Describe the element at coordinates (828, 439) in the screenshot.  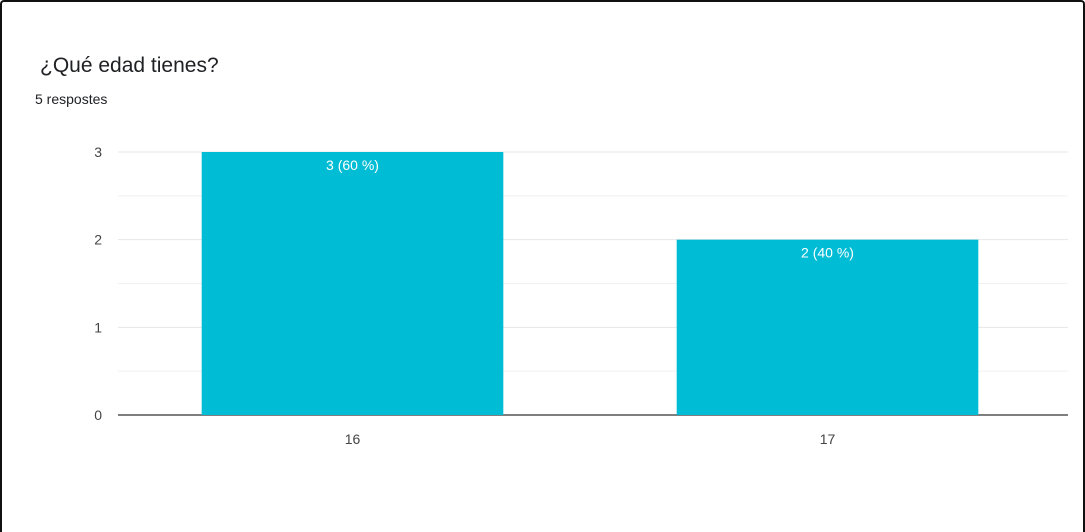
I see `x-tick-label: 17` at that location.